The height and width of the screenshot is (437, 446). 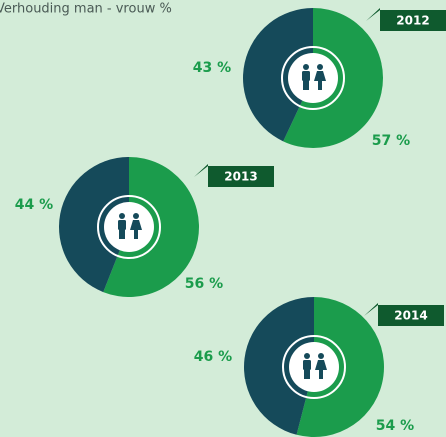 I want to click on year-label: 2012, so click(x=412, y=21).